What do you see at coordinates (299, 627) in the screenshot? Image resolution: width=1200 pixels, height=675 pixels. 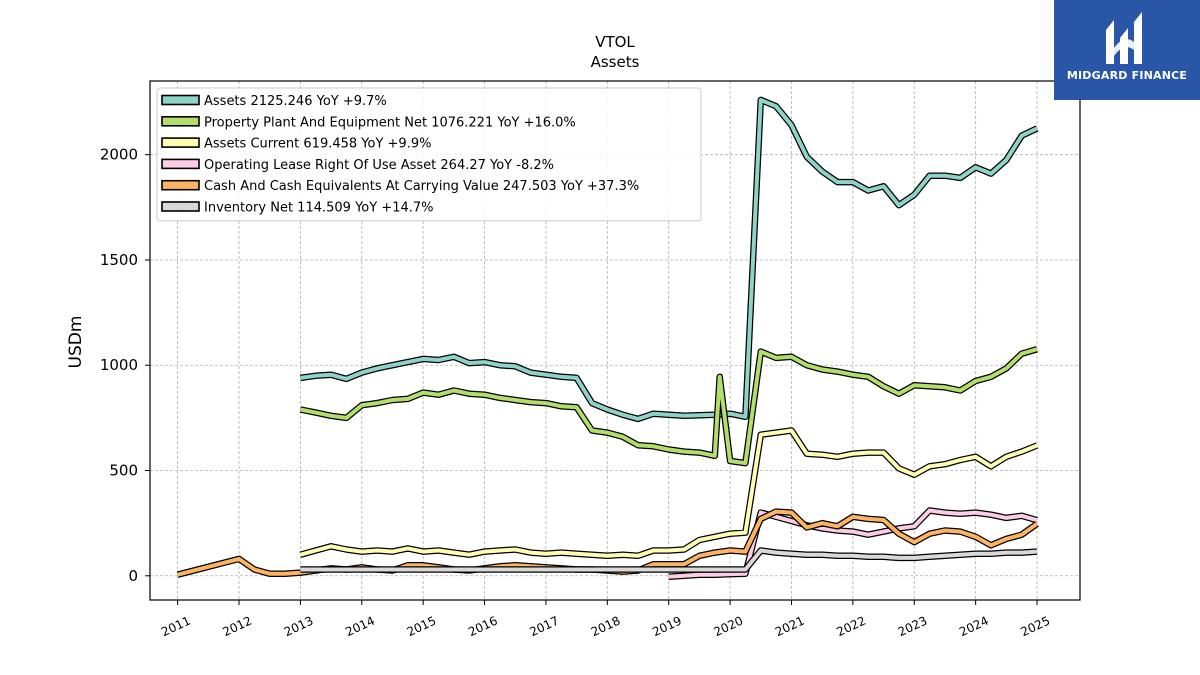 I see `x-tick-label: 2013` at bounding box center [299, 627].